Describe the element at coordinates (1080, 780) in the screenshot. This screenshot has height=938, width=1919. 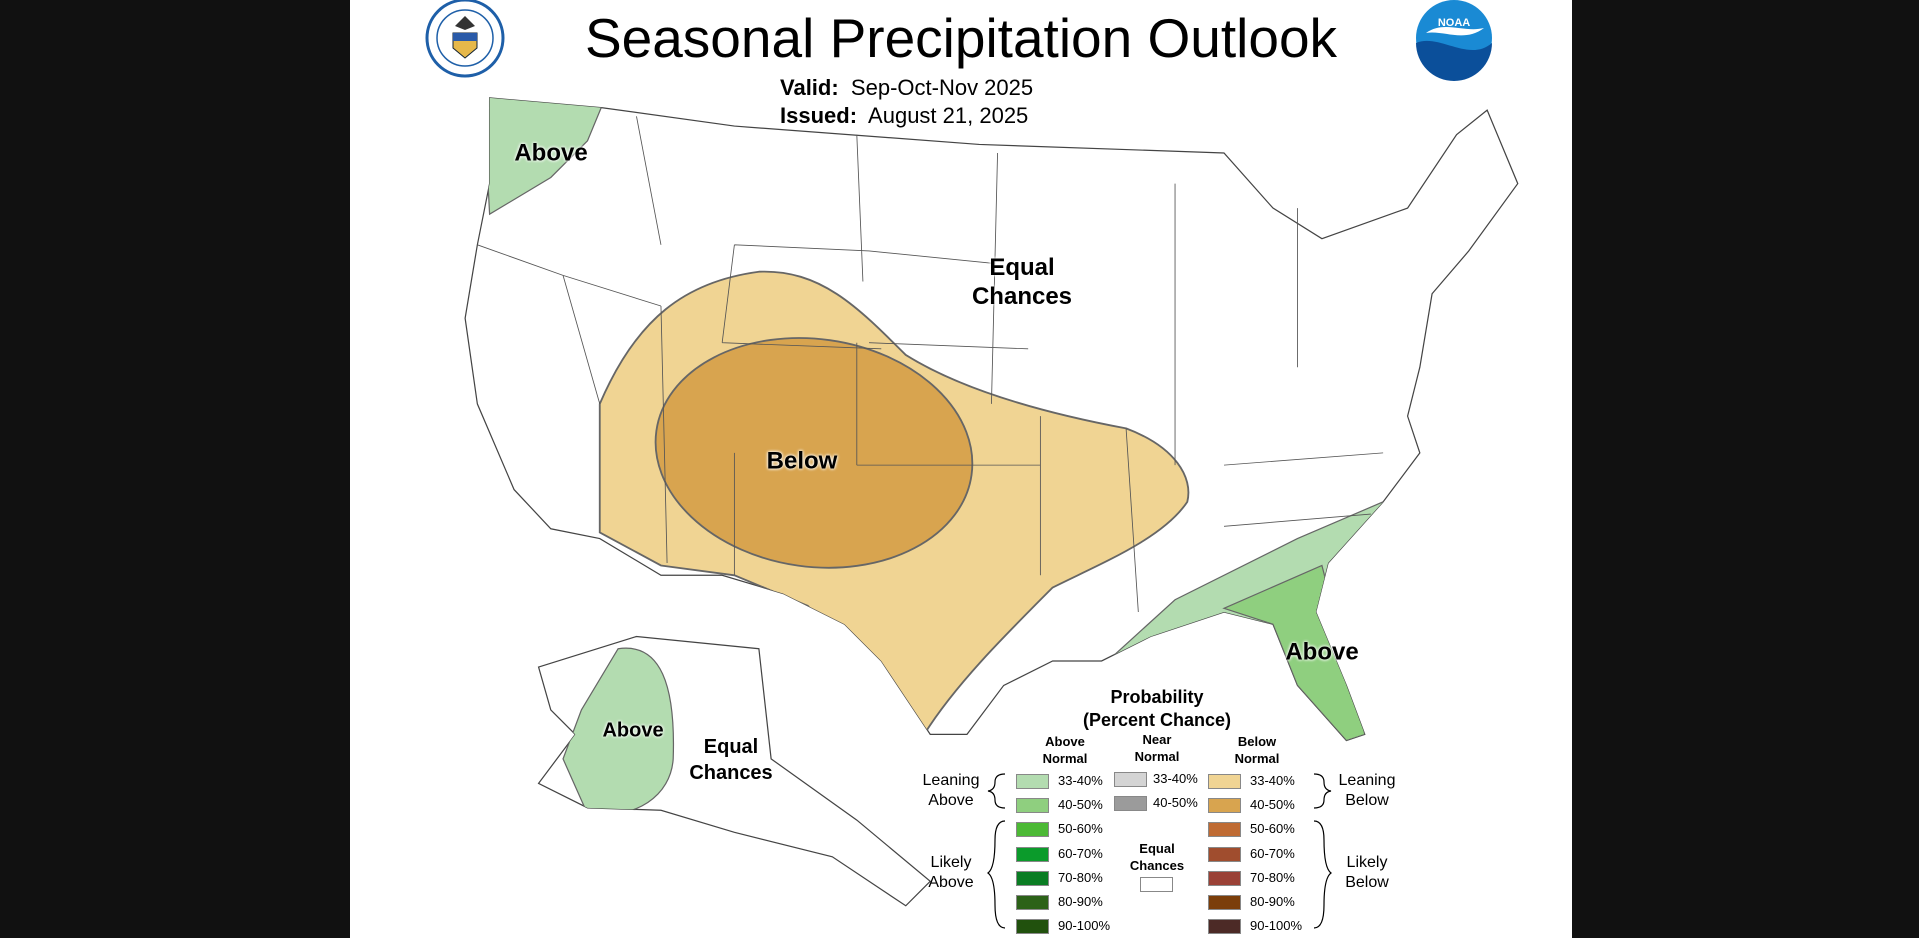
I see `legend-above-label: 33-40%` at that location.